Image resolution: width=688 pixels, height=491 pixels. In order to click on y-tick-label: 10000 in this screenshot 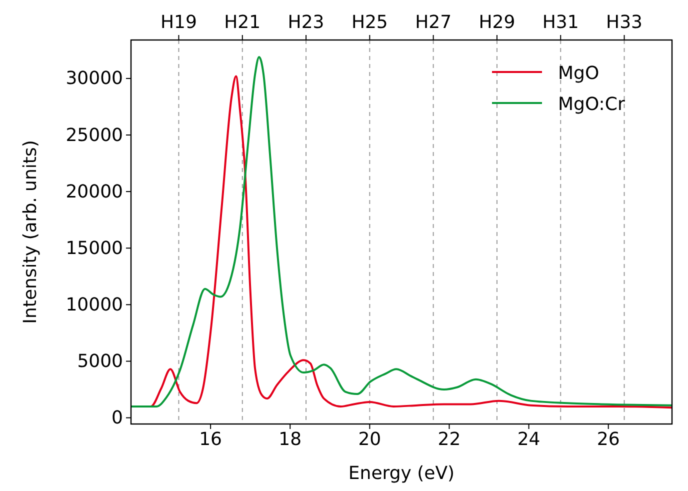, I will do `click(94, 305)`.